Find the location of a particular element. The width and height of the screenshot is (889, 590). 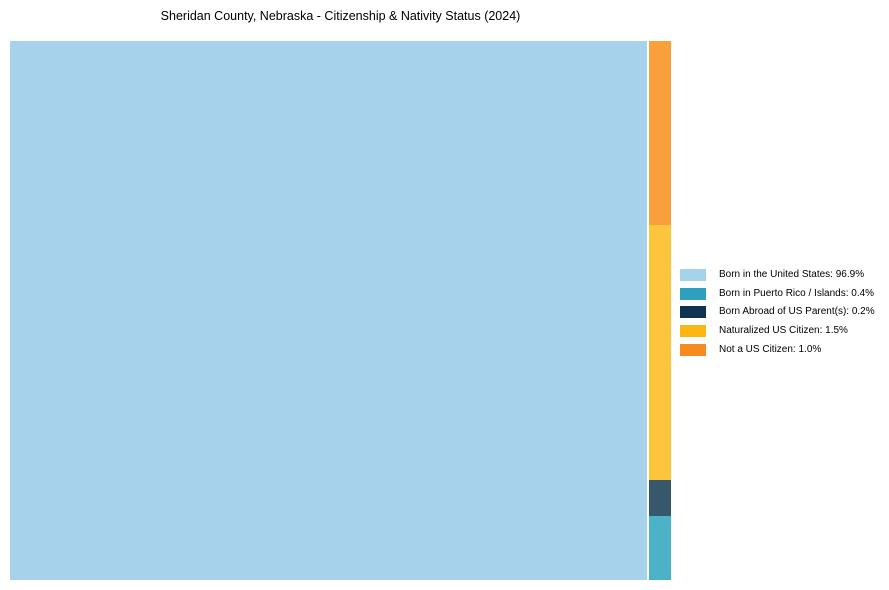

treemap-tile-not-a-us-citizen is located at coordinates (659, 133).